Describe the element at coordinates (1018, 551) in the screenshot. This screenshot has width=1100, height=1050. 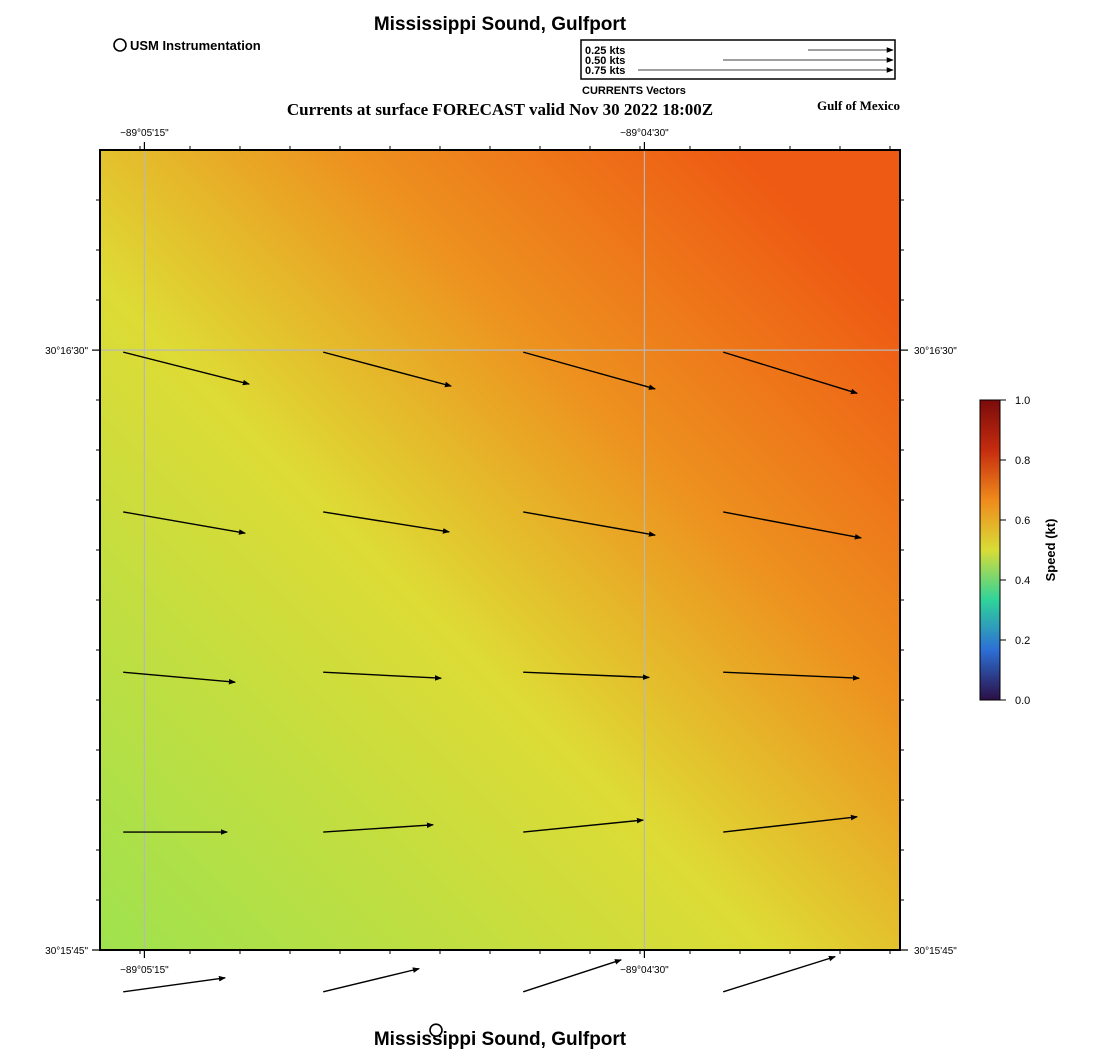
I see `colorbar: 0.0 0.2 0.4 0.6 0.8 1.0 Speed (kt)` at that location.